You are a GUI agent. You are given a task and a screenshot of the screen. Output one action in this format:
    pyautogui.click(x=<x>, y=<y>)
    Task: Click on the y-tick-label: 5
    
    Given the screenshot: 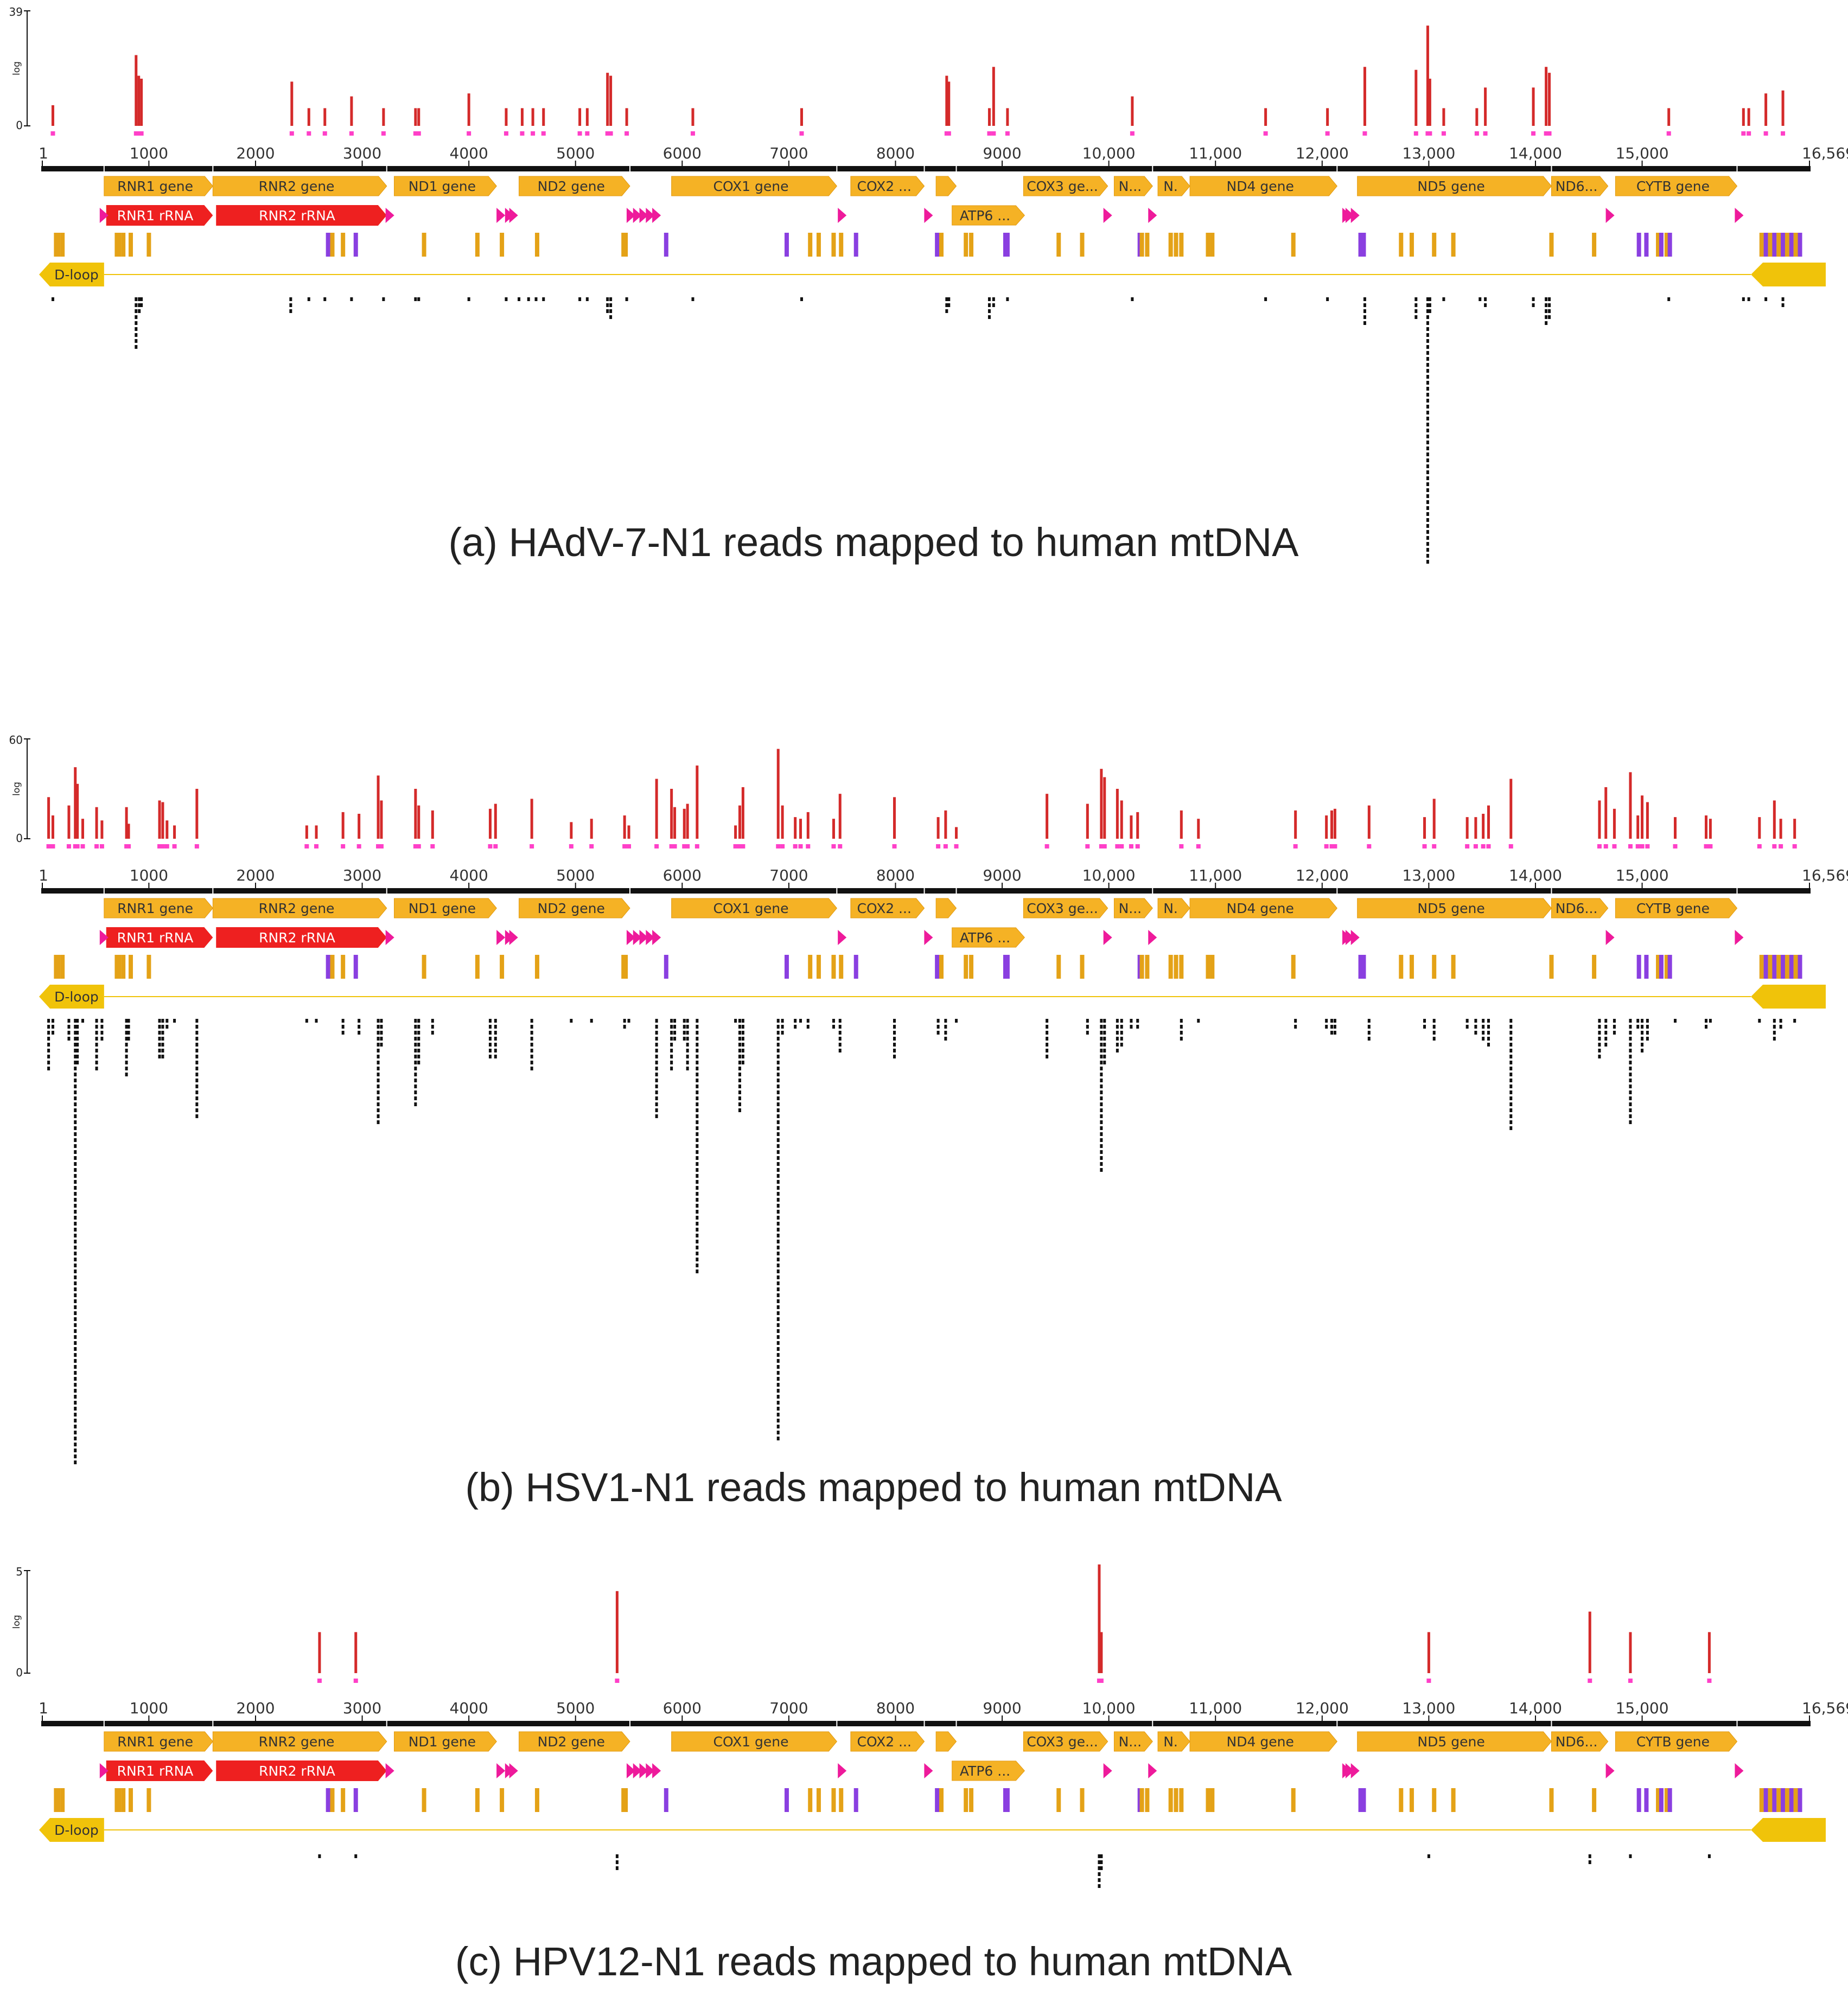 What is the action you would take?
    pyautogui.click(x=19, y=1571)
    